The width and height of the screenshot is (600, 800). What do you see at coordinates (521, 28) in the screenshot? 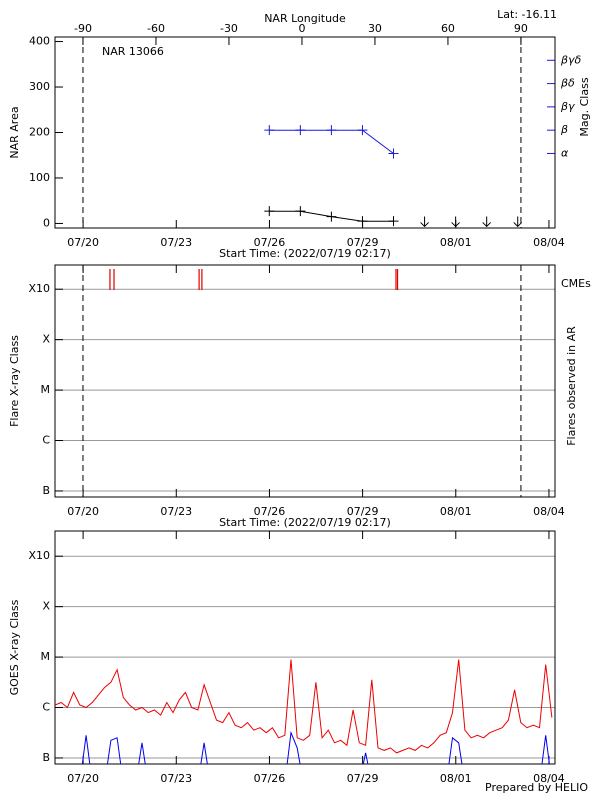
I see `x2-tick-label: 90` at bounding box center [521, 28].